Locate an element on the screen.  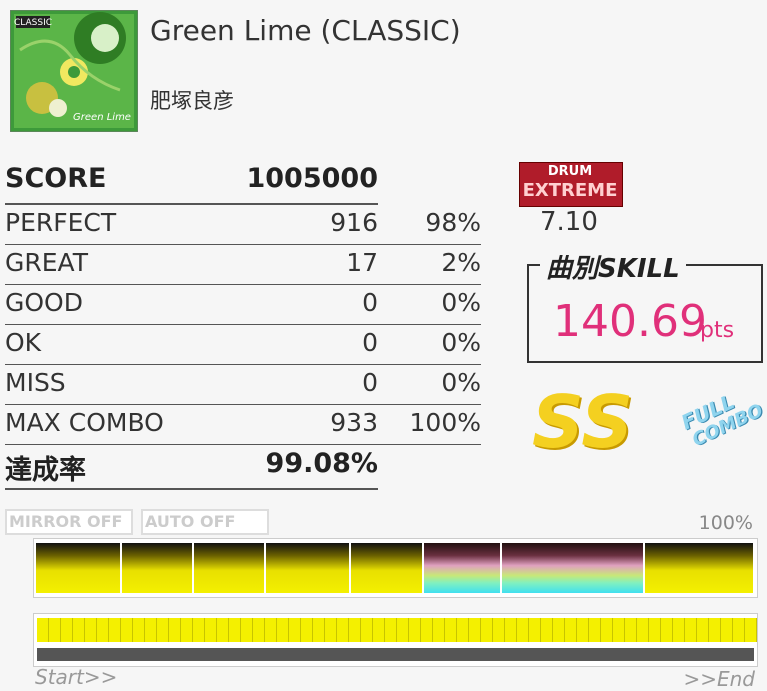
judge-percent: 100% is located at coordinates (445, 422).